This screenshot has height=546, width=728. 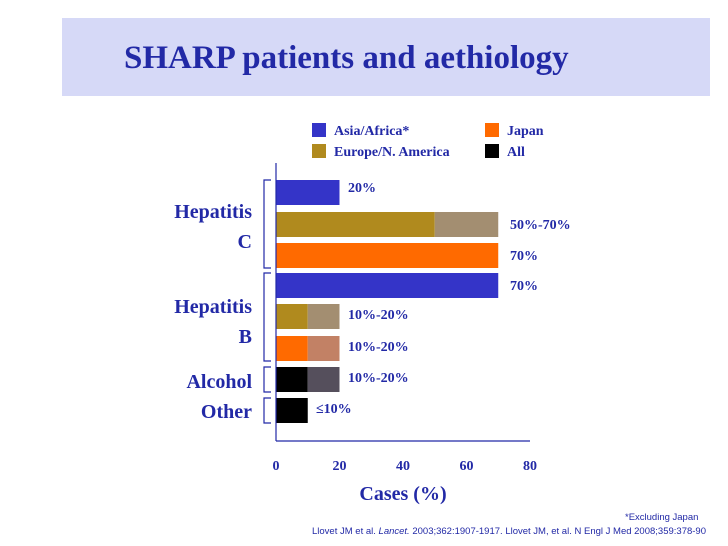 What do you see at coordinates (530, 466) in the screenshot?
I see `x-tick-label-80: 80` at bounding box center [530, 466].